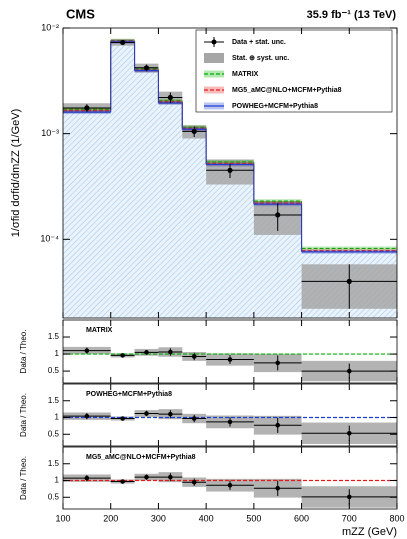  Describe the element at coordinates (287, 90) in the screenshot. I see `legend-label: MG5_aMC@NLO+MCFM+Pythia8` at that location.